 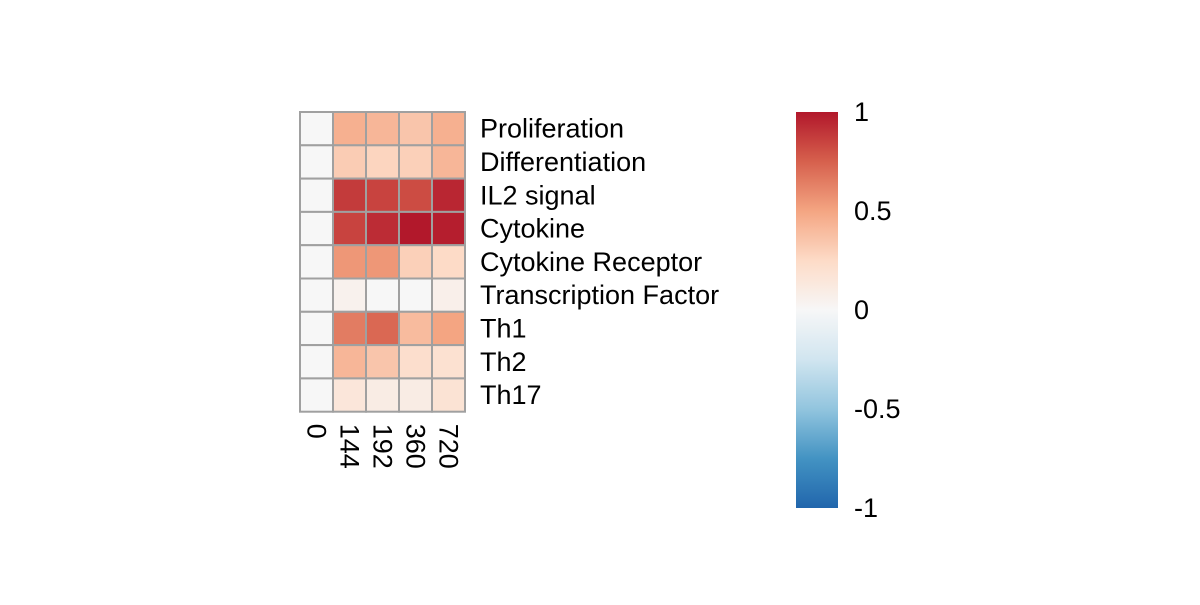 What do you see at coordinates (350, 446) in the screenshot?
I see `column-label: 144` at bounding box center [350, 446].